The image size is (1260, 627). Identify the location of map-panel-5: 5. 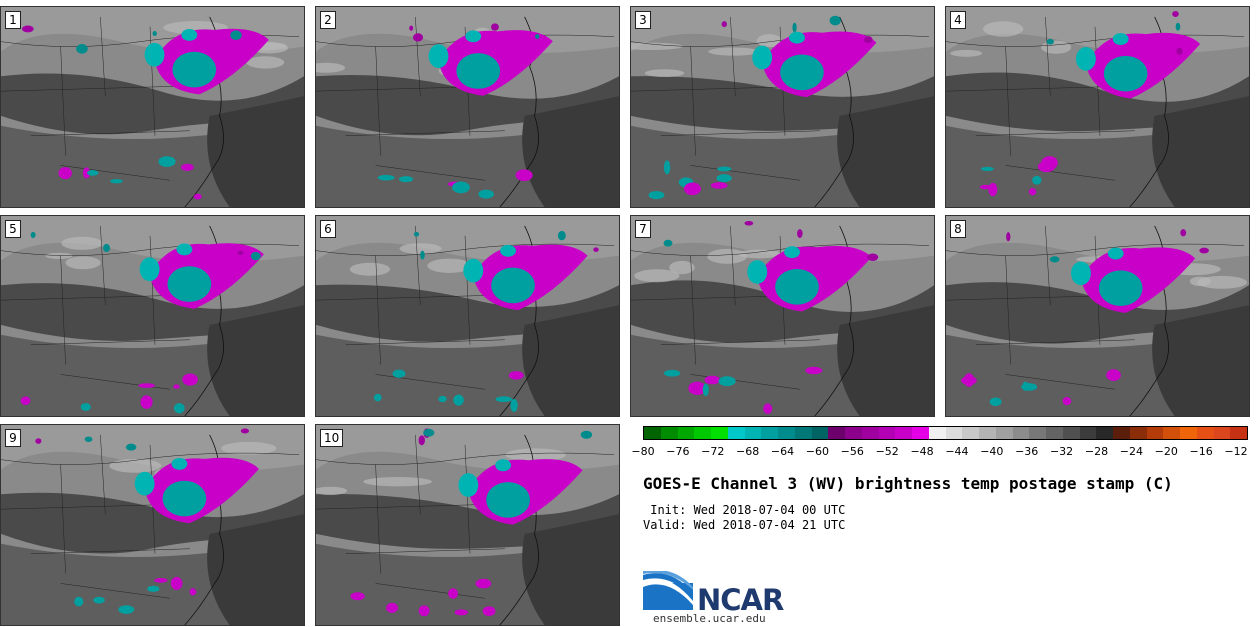
(152, 316).